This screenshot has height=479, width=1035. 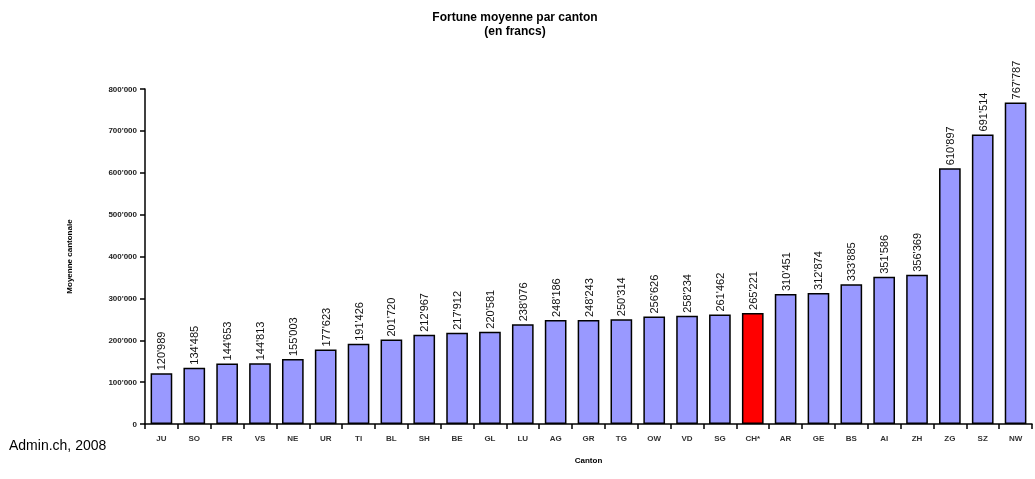 What do you see at coordinates (457, 438) in the screenshot?
I see `x-tick-label: BE` at bounding box center [457, 438].